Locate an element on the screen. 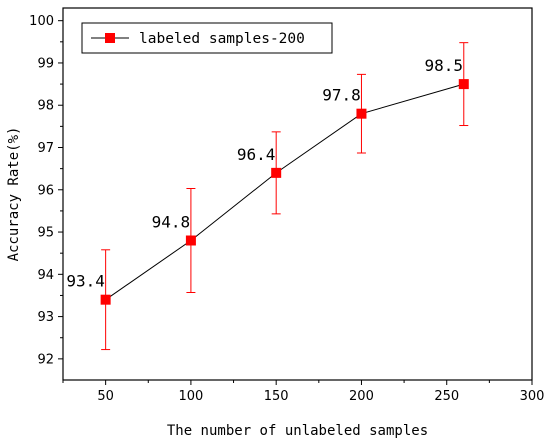 This screenshot has height=443, width=550. y-tick-label: 100 is located at coordinates (41, 21).